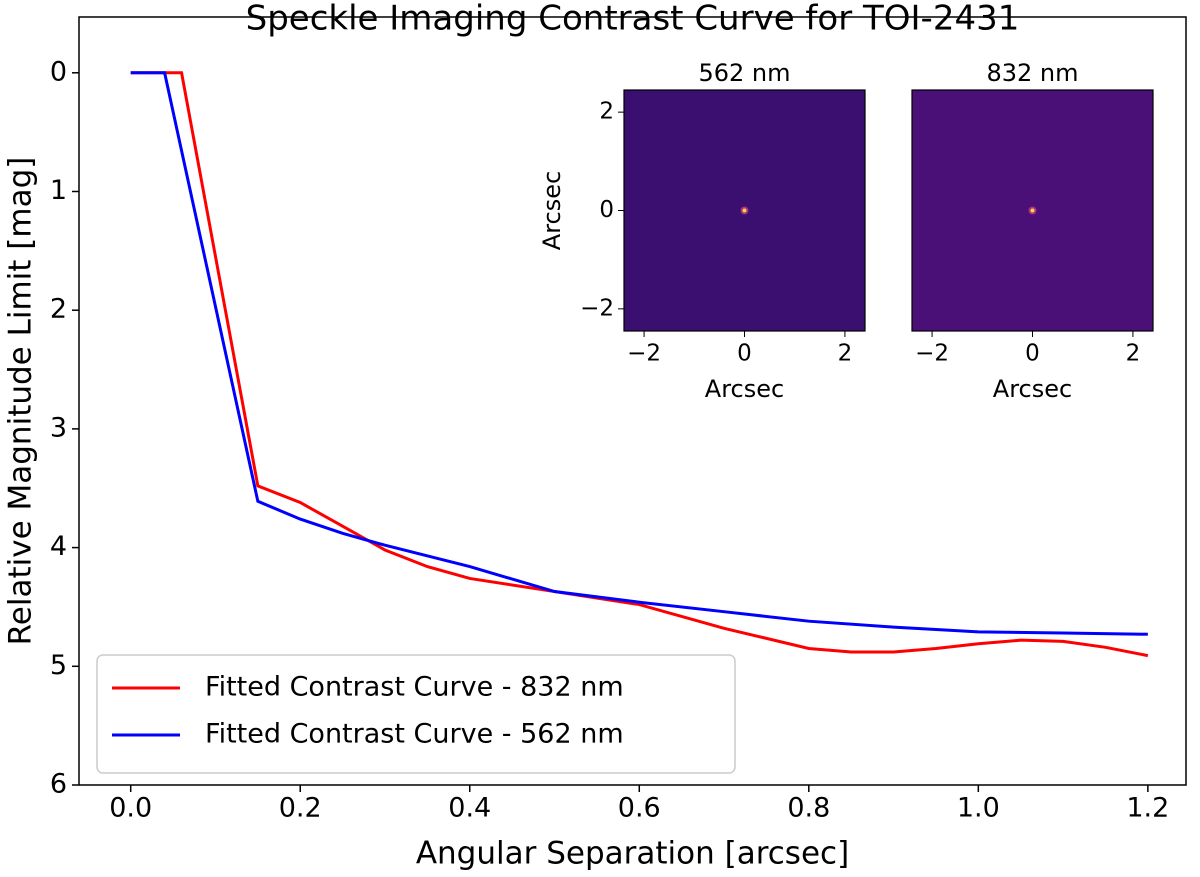  What do you see at coordinates (597, 308) in the screenshot?
I see `inset-y-tick-label: −2` at bounding box center [597, 308].